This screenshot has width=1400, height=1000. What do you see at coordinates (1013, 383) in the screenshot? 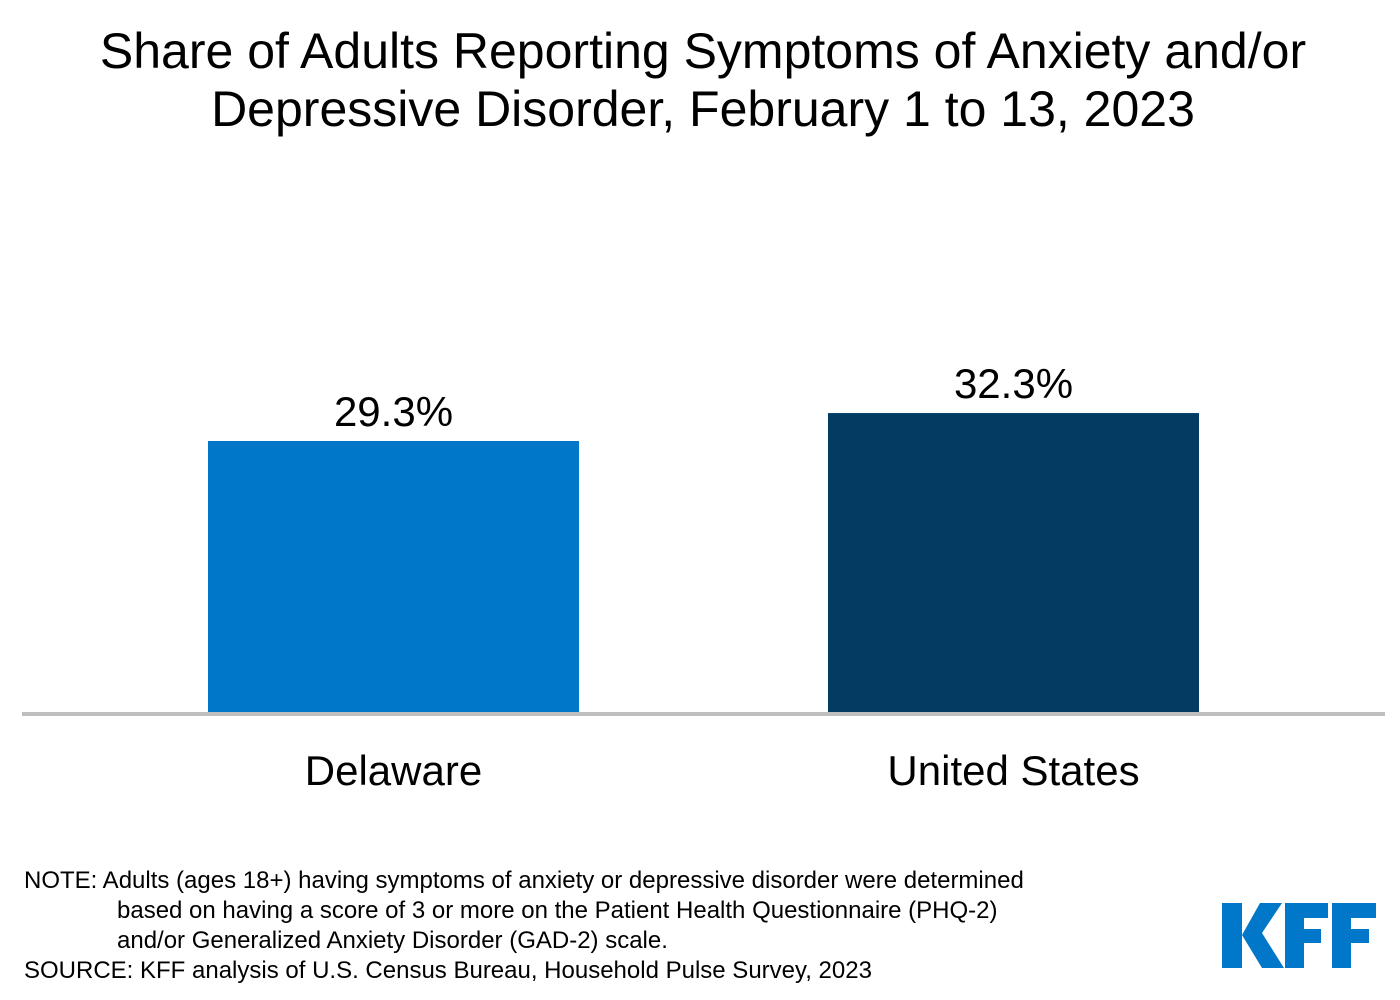
I see `data-label: 32.3%` at bounding box center [1013, 383].